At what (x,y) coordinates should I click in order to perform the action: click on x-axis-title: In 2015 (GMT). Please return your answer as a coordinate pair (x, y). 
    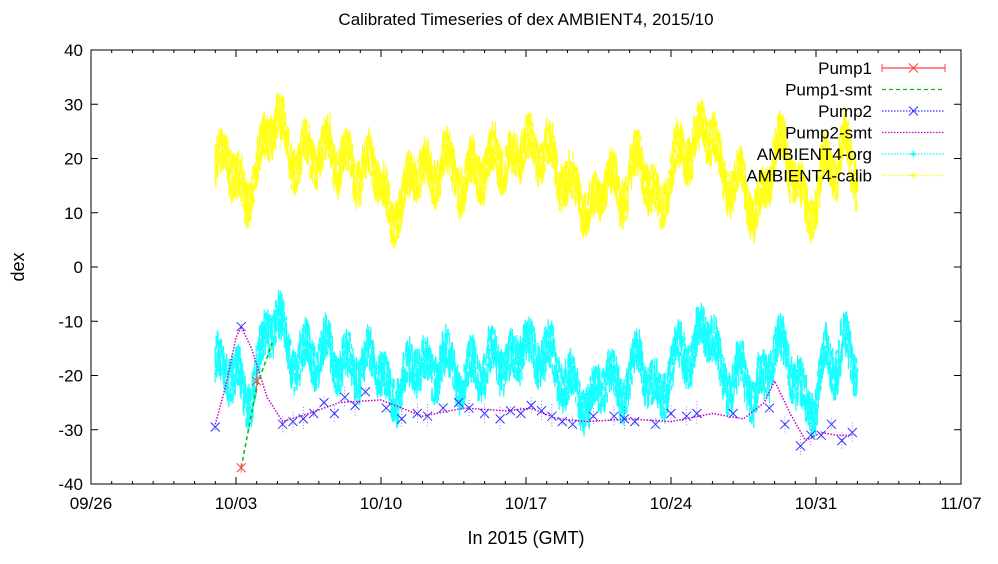
    Looking at the image, I should click on (525, 538).